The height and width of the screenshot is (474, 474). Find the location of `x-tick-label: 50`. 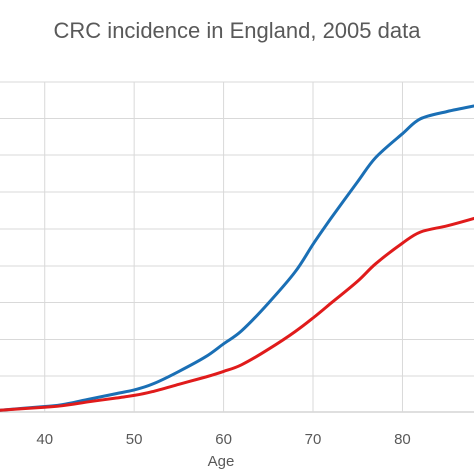

x-tick-label: 50 is located at coordinates (134, 439).